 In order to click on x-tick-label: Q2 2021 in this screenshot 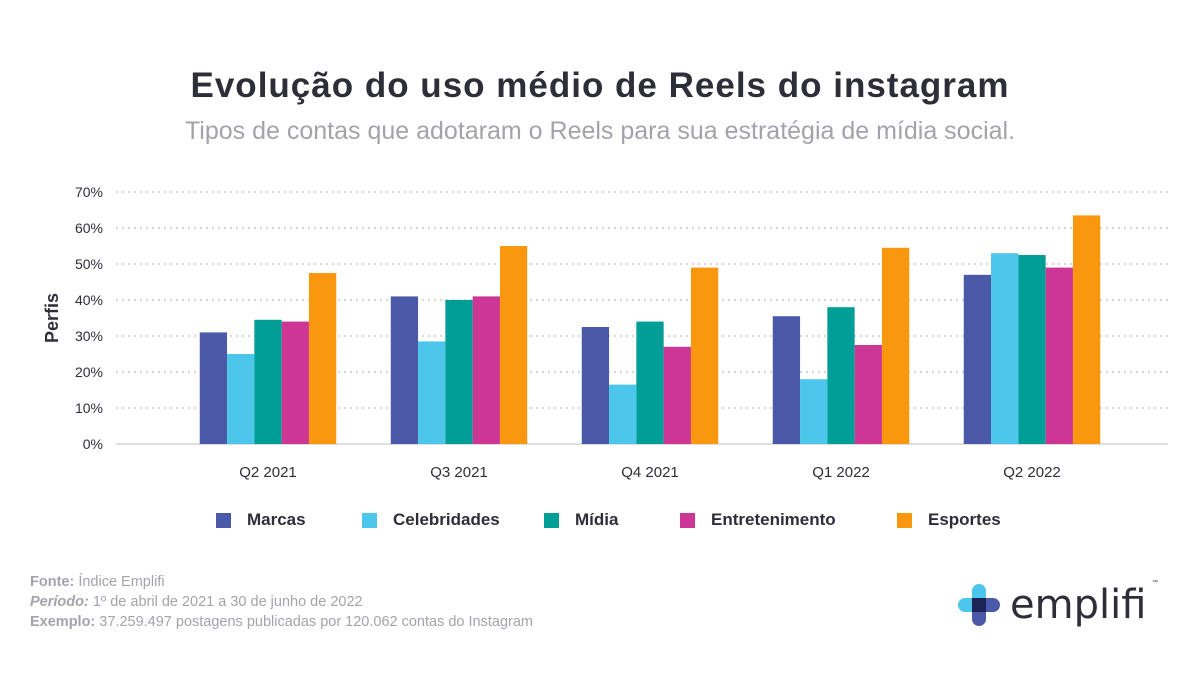, I will do `click(268, 472)`.